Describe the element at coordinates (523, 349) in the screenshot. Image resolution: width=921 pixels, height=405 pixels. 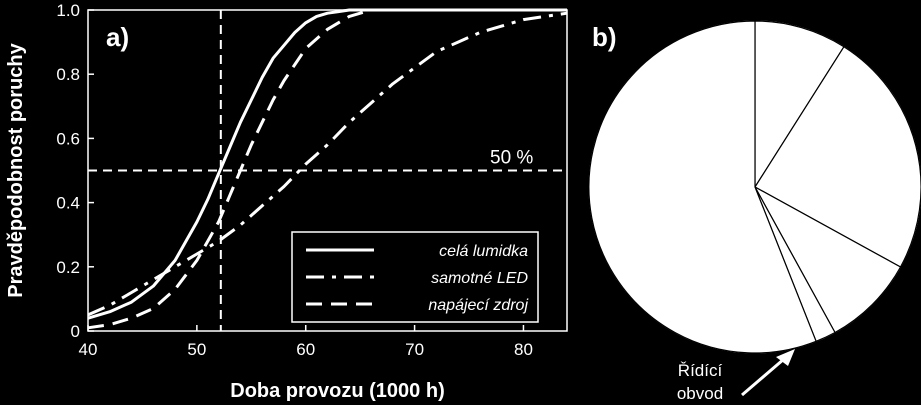
I see `x-tick-label: 80` at that location.